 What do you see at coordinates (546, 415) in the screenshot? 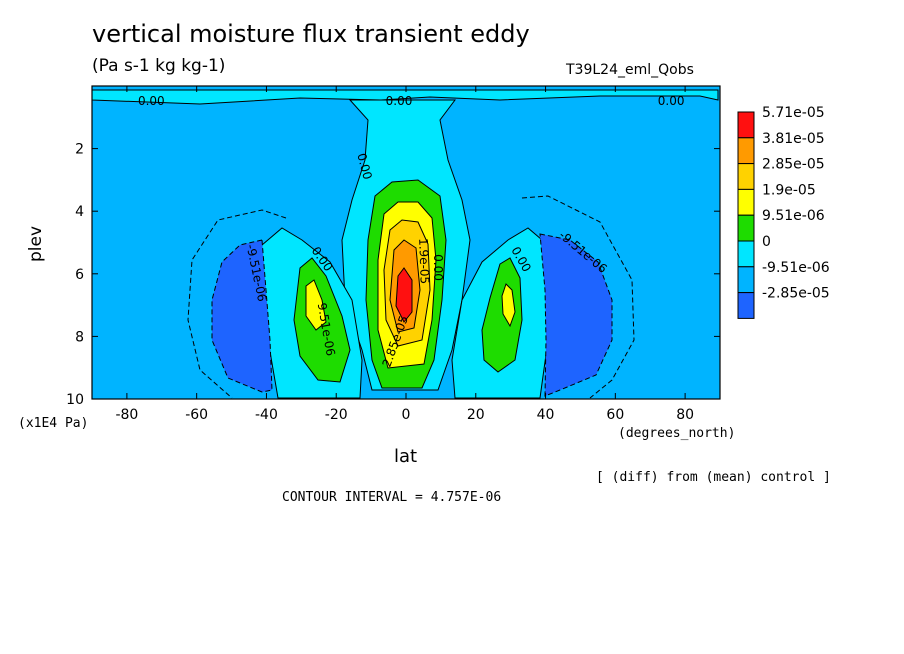
I see `x-tick-label: 40` at bounding box center [546, 415].